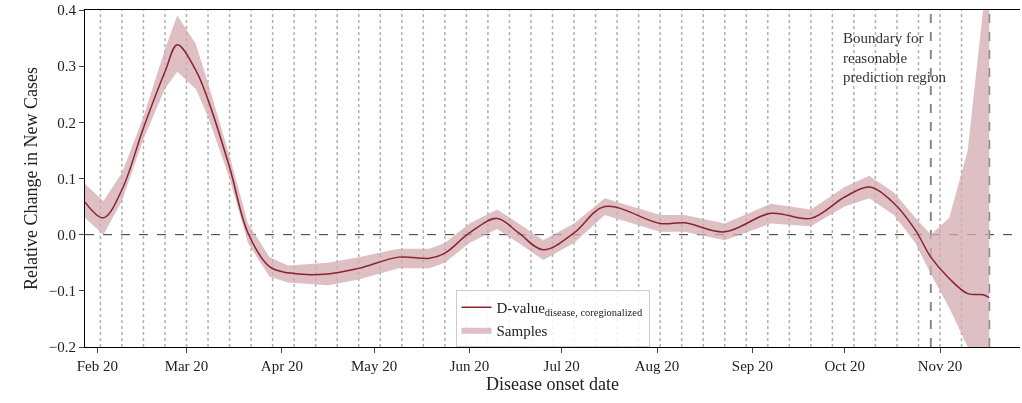 Image resolution: width=1022 pixels, height=403 pixels. Describe the element at coordinates (30, 178) in the screenshot. I see `y-axis-title: Relative Change in New Cases` at that location.